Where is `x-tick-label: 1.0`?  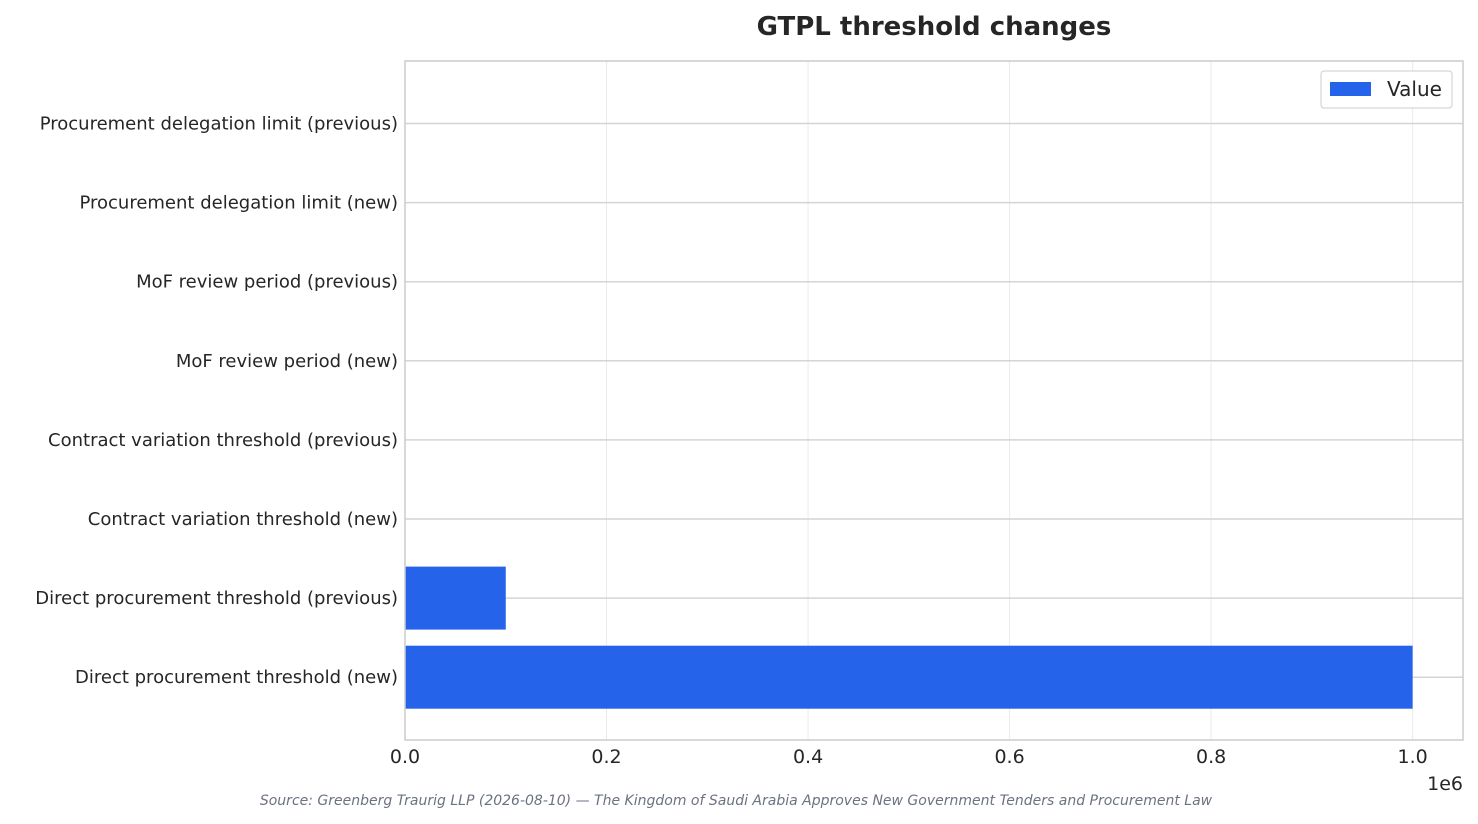 x-tick-label: 1.0 is located at coordinates (1413, 757).